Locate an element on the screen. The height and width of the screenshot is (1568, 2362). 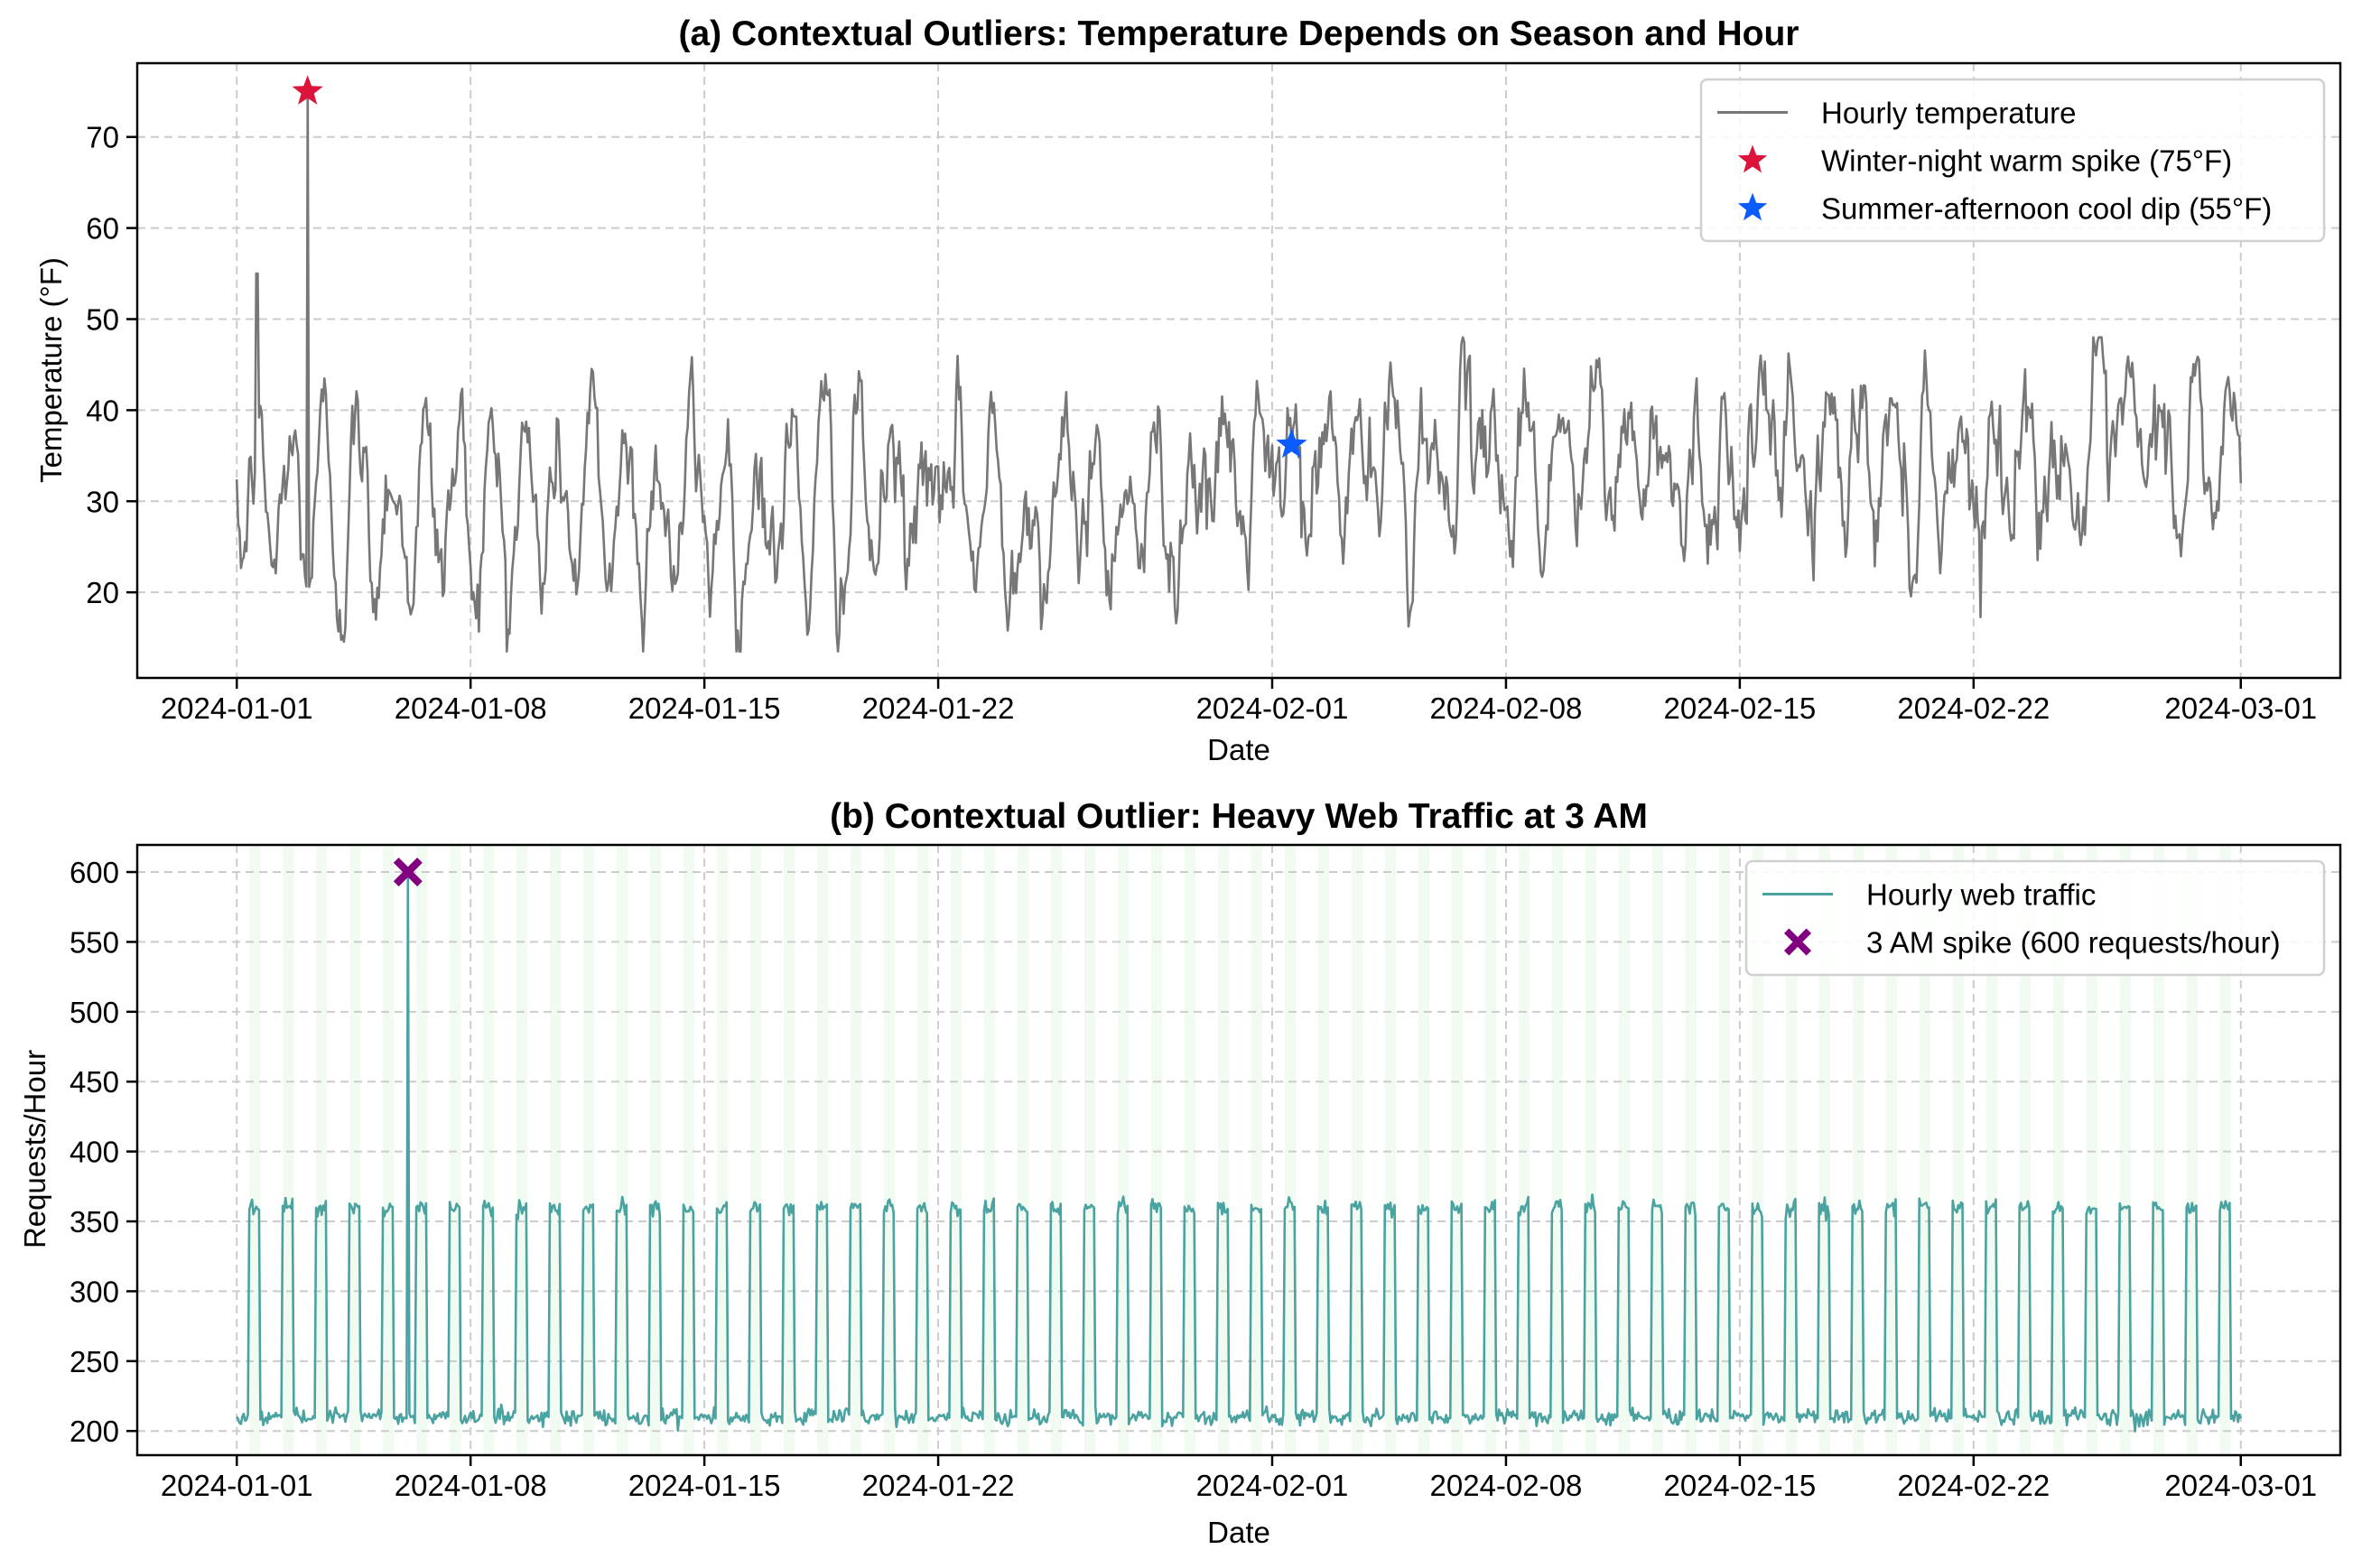
y-tick-label: 300 is located at coordinates (94, 1291).